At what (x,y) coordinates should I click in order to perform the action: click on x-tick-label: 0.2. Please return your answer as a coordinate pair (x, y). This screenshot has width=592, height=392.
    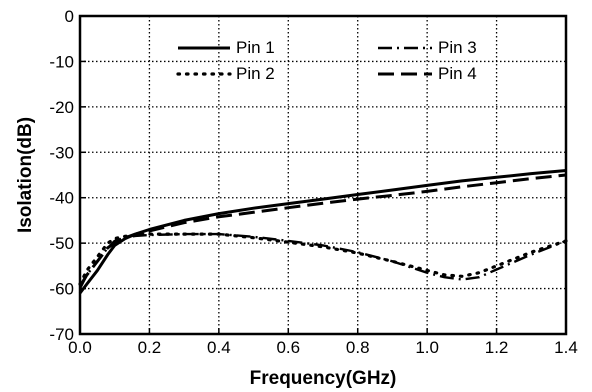
    Looking at the image, I should click on (150, 347).